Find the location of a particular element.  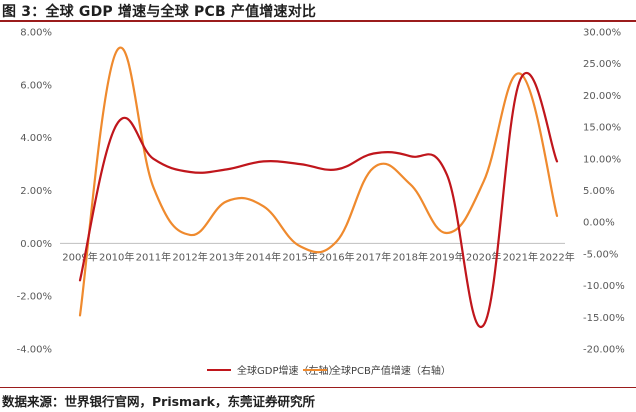

figure-title: 图 3：全球 GDP 增速与全球 PCB 产值增速对比 is located at coordinates (159, 12).